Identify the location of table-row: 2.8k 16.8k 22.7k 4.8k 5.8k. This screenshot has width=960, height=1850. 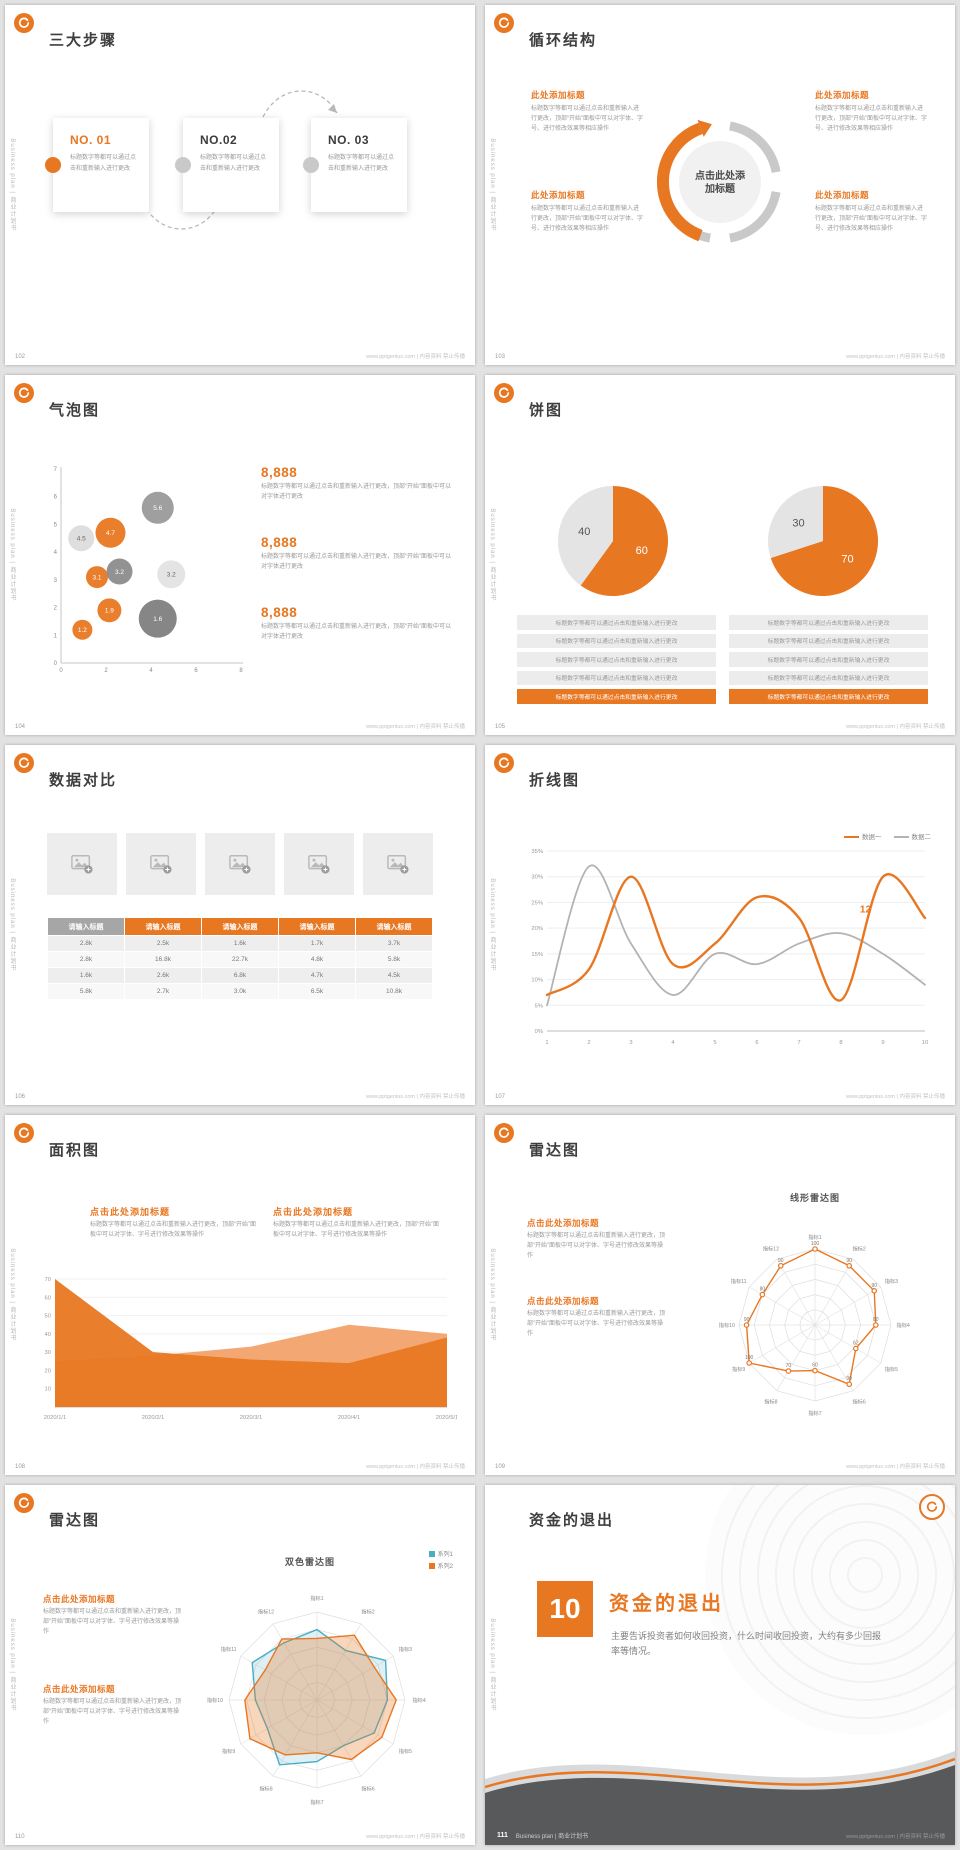
(240, 959).